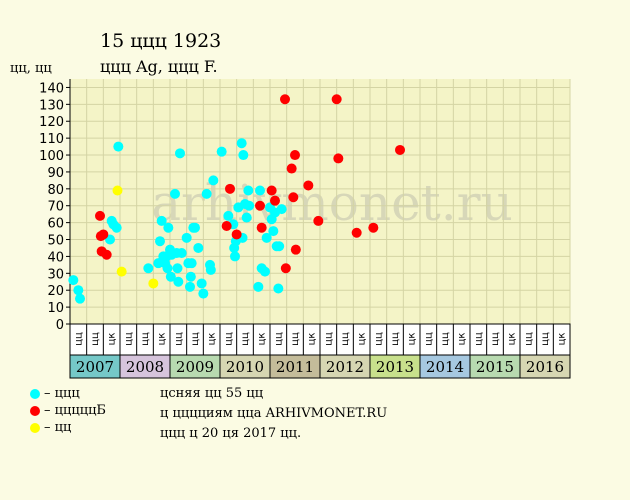  I want to click on y-tick-label: 90, so click(55, 173).